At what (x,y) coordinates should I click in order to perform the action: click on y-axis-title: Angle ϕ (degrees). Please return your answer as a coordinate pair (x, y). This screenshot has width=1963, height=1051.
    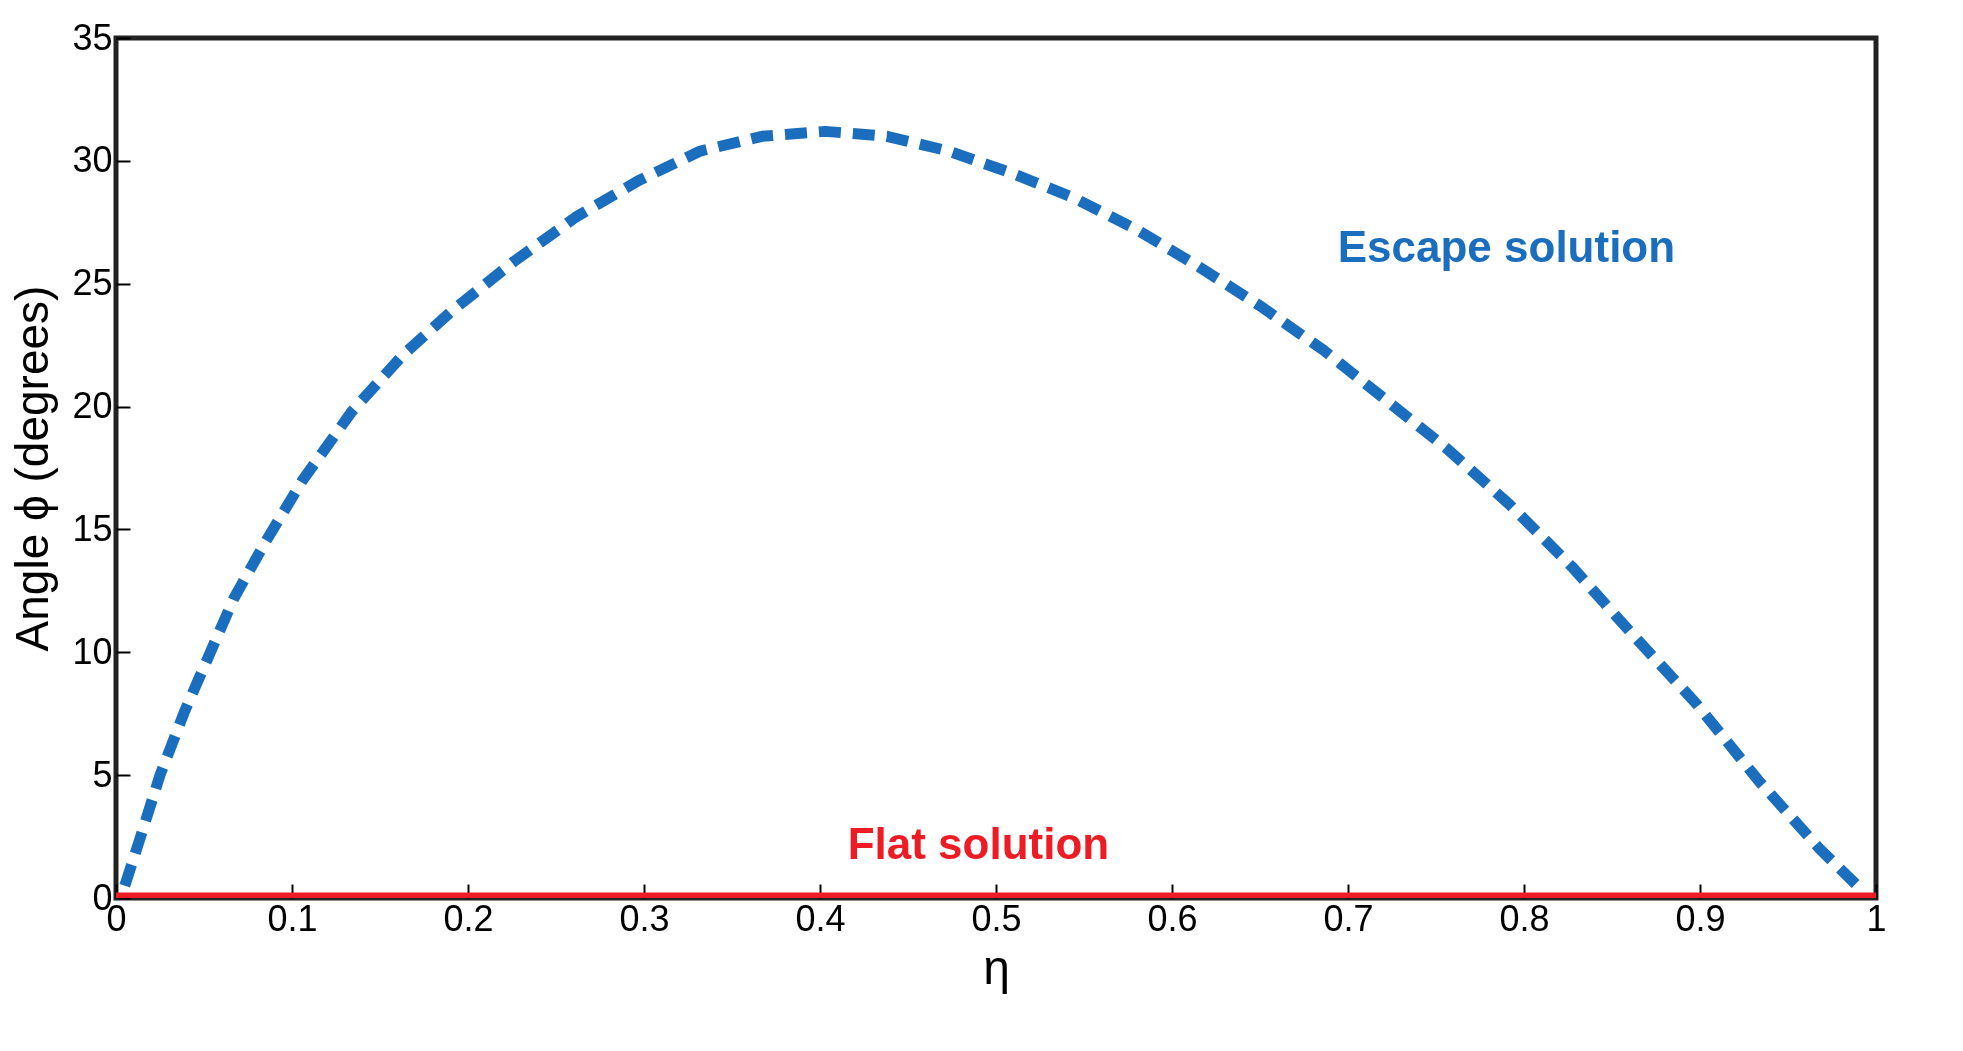
    Looking at the image, I should click on (32, 468).